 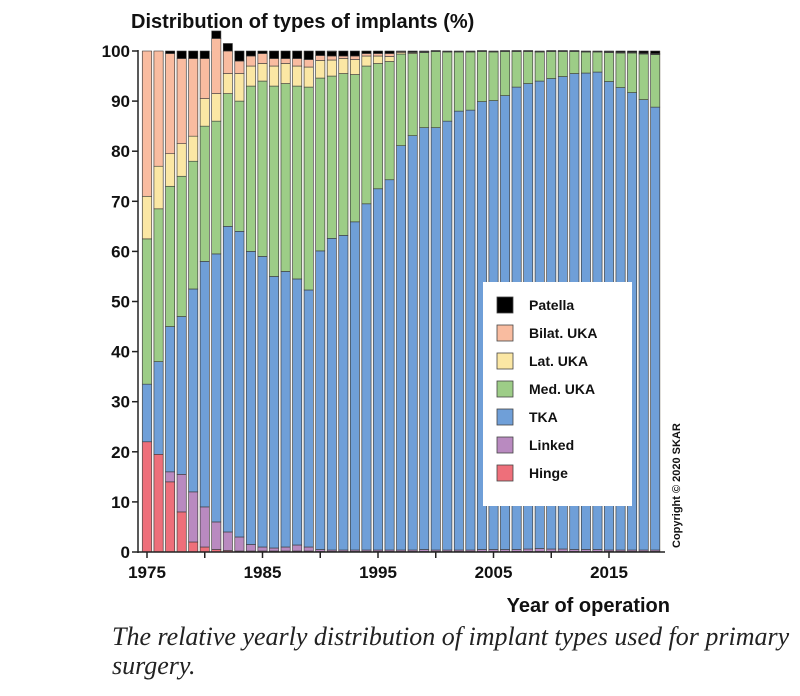 I want to click on bar-segment-lat-uka-1985, so click(x=262, y=72).